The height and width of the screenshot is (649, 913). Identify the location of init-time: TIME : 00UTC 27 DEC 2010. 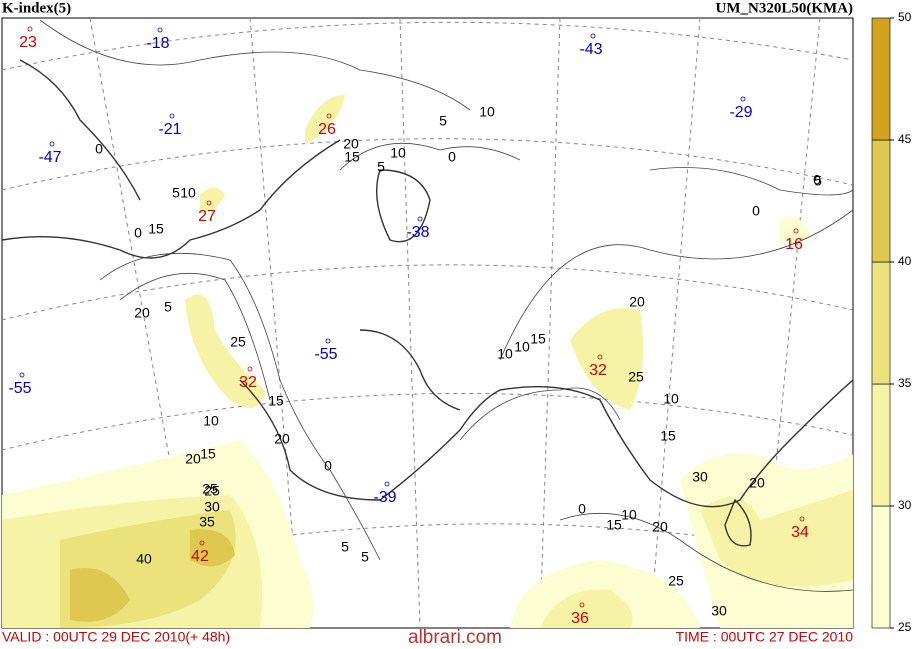
(765, 637).